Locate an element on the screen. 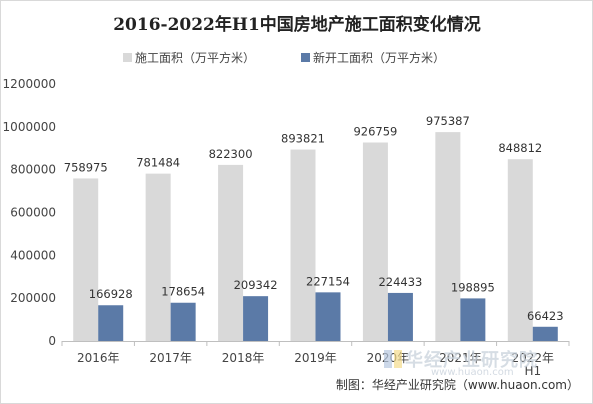  data-label-new-starts: 198895 is located at coordinates (473, 287).